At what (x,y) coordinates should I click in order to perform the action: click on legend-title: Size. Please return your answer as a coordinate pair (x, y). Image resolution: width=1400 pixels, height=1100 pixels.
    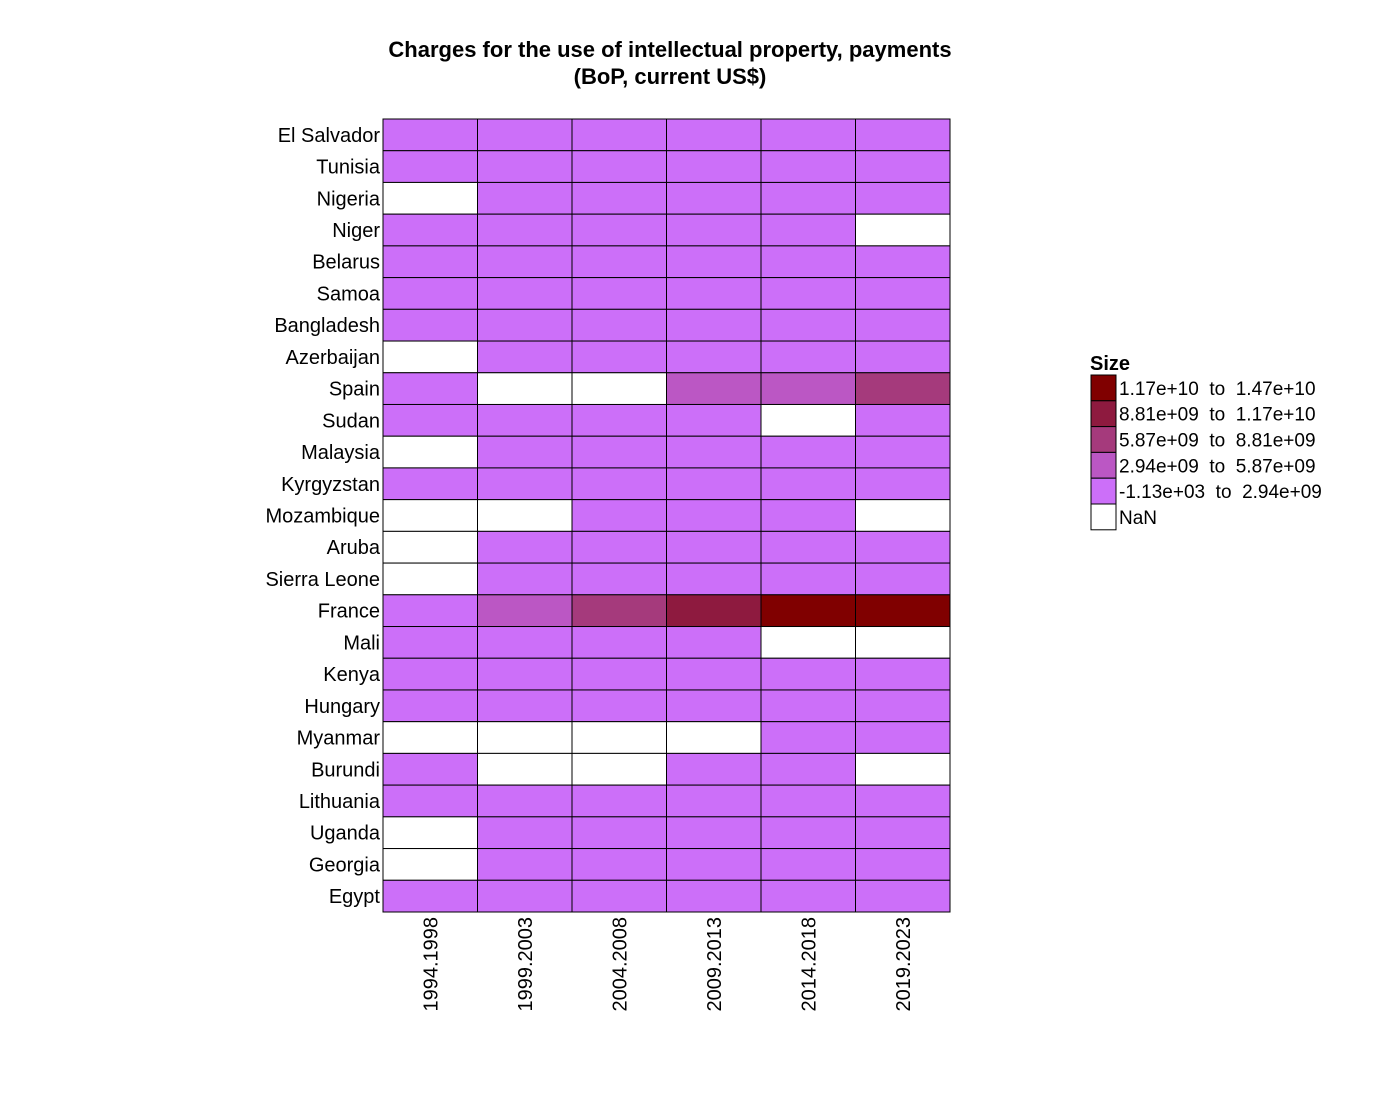
    Looking at the image, I should click on (1110, 364).